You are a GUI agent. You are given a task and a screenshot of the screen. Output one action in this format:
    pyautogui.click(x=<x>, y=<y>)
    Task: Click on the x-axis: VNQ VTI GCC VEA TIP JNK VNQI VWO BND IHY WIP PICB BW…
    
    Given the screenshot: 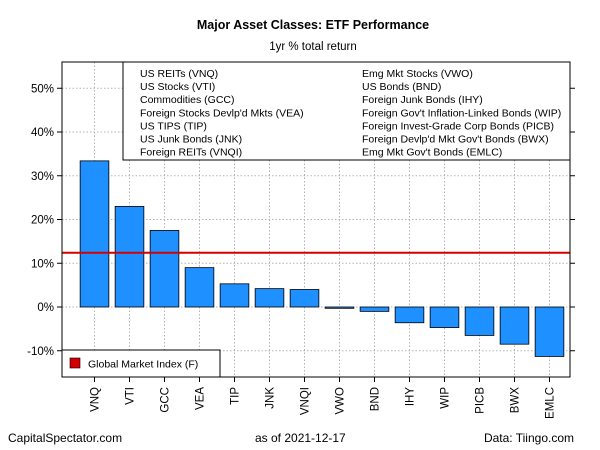 What is the action you would take?
    pyautogui.click(x=323, y=398)
    